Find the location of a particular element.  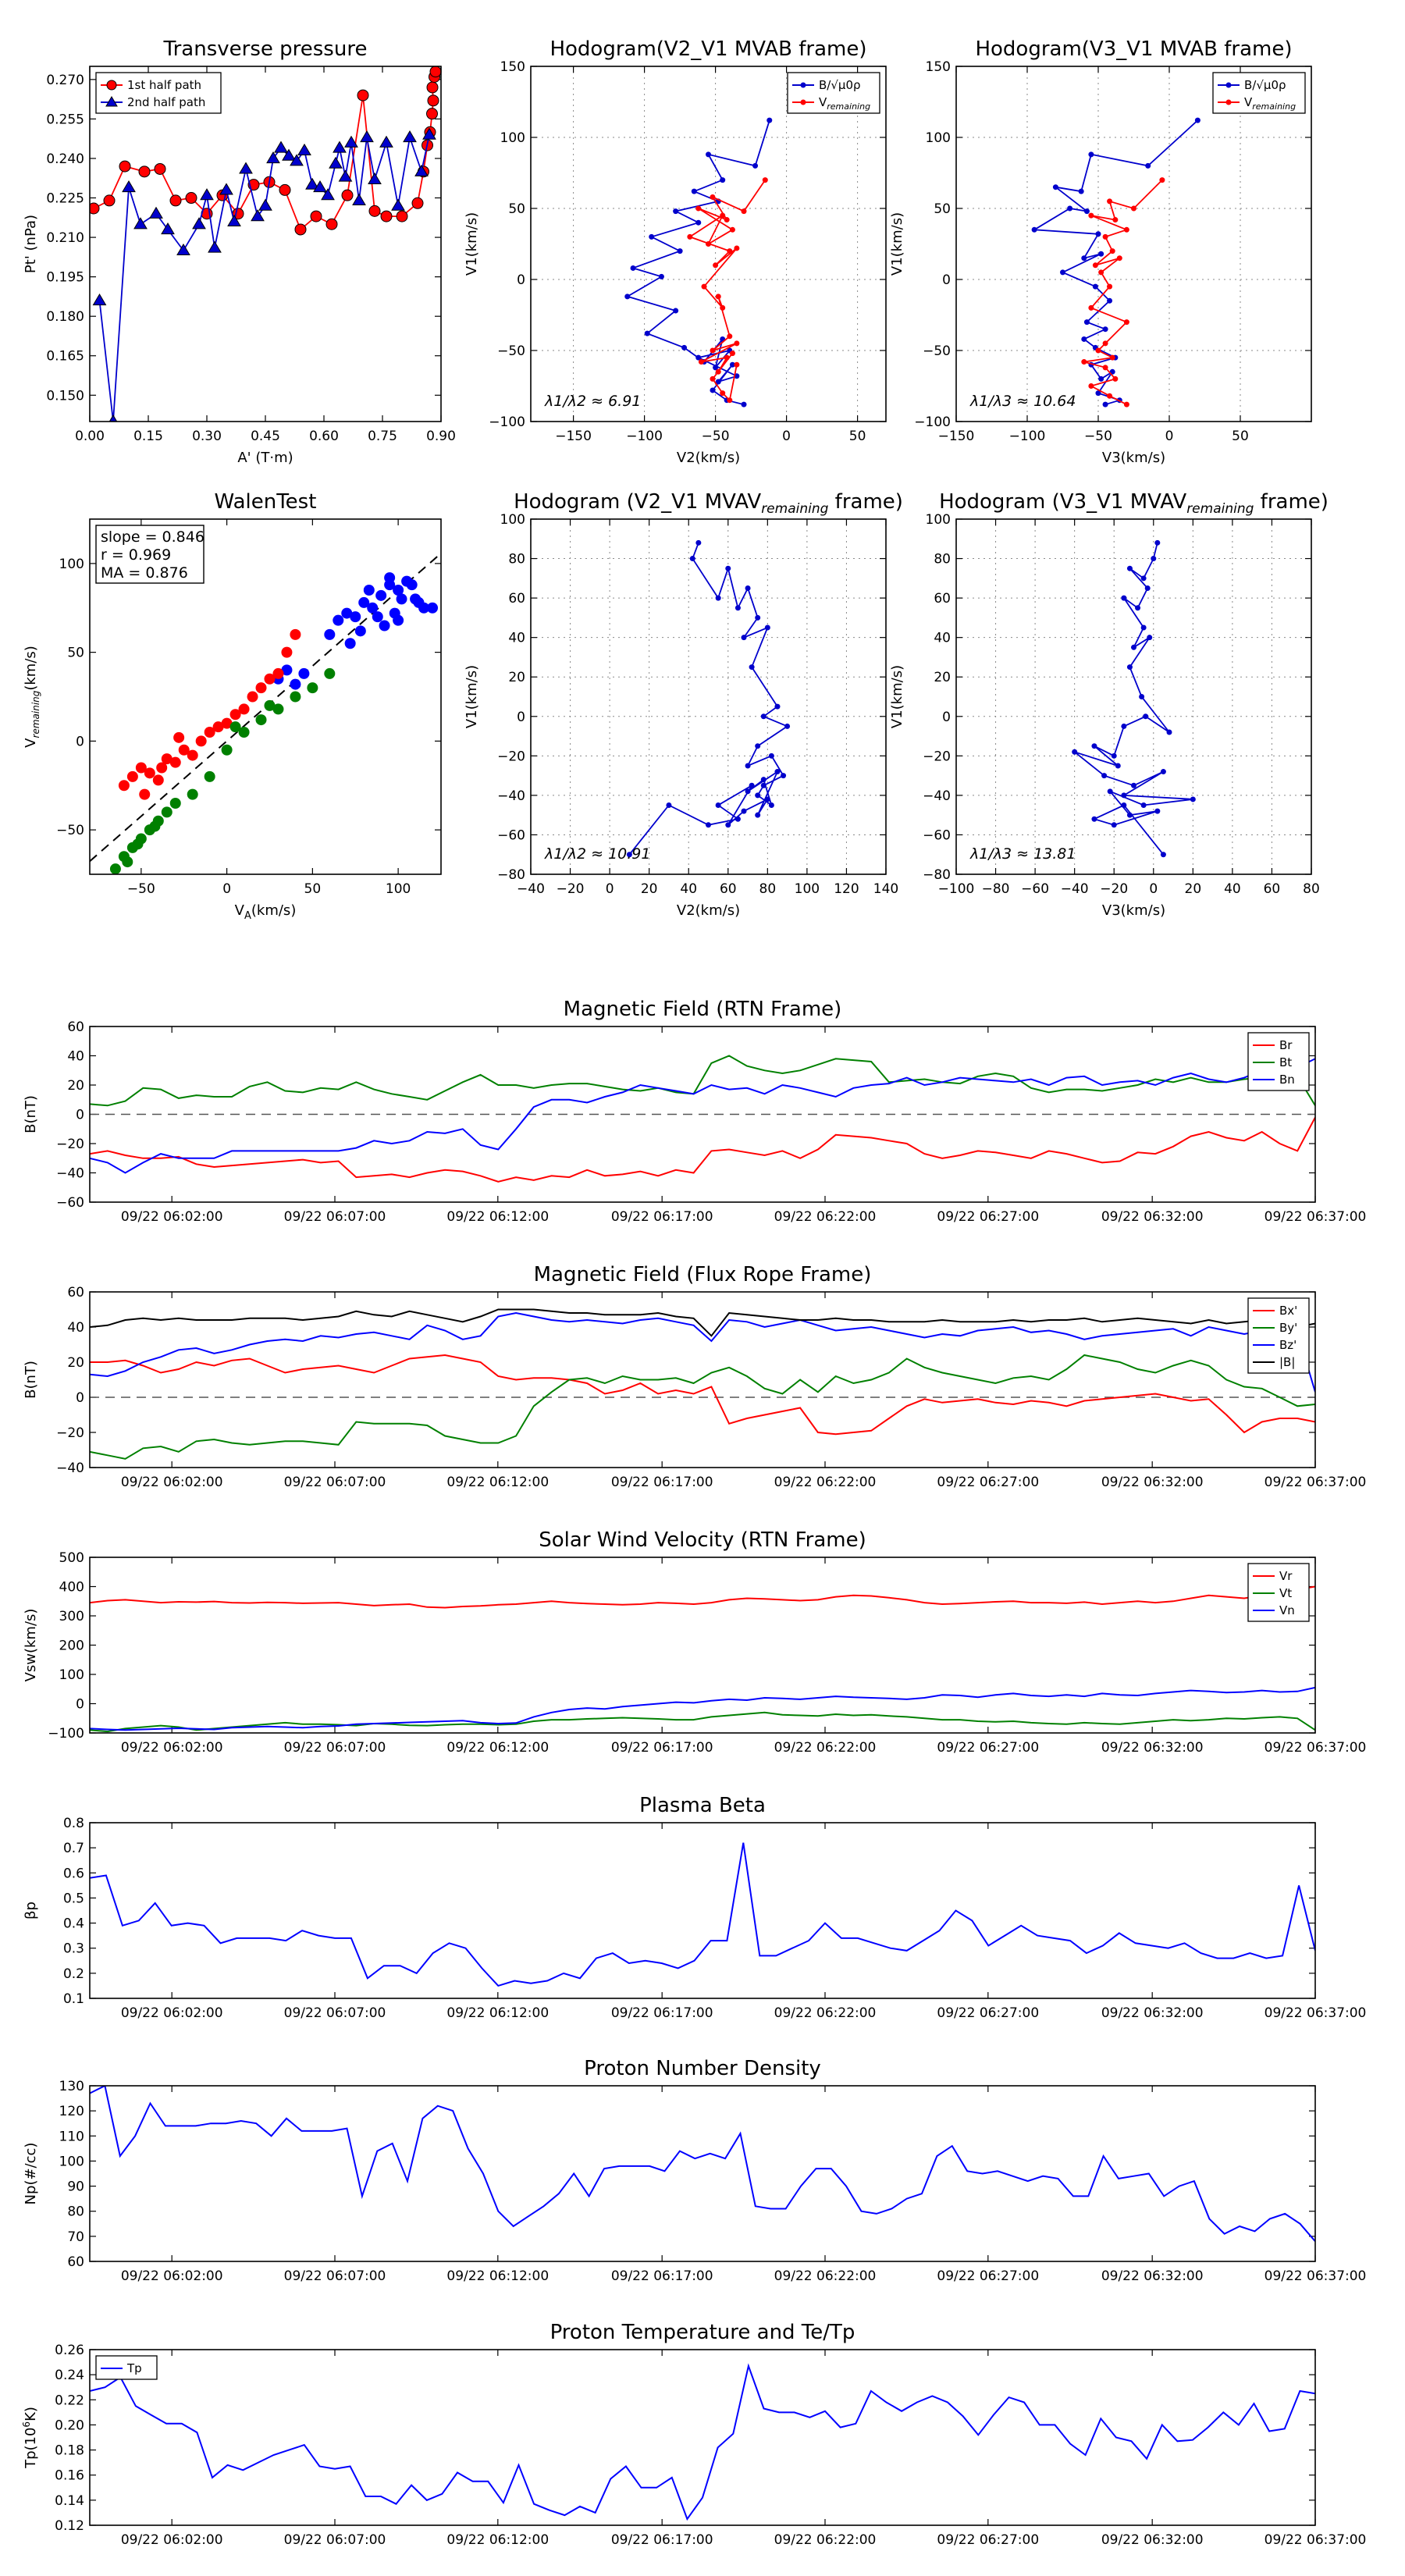

y-axis-label: Vsw(km/s) is located at coordinates (31, 1645).